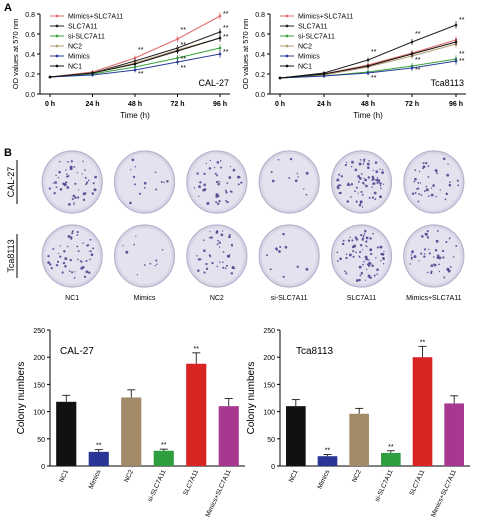 This screenshot has height=525, width=480. Describe the element at coordinates (21, 398) in the screenshot. I see `y-axis-label: Colony numbers` at that location.